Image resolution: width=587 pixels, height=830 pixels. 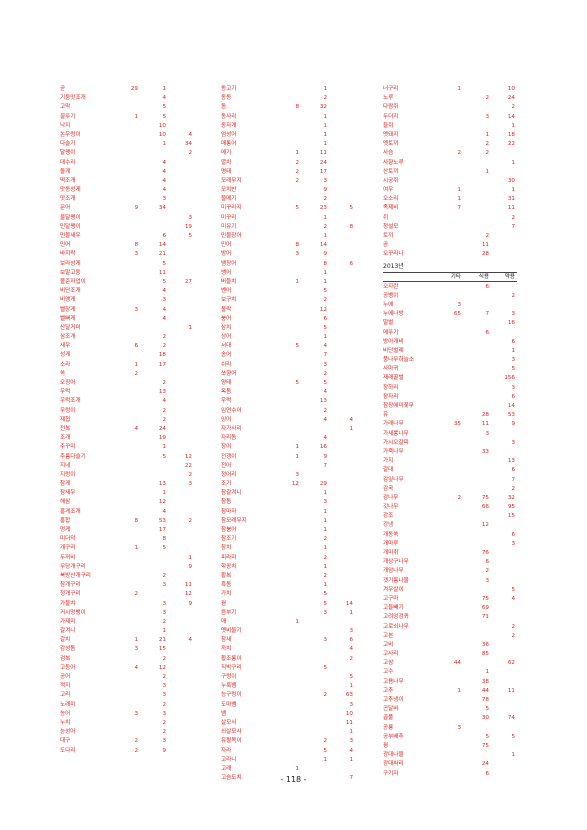 What do you see at coordinates (391, 387) in the screenshot?
I see `item-name: 장하리` at bounding box center [391, 387].